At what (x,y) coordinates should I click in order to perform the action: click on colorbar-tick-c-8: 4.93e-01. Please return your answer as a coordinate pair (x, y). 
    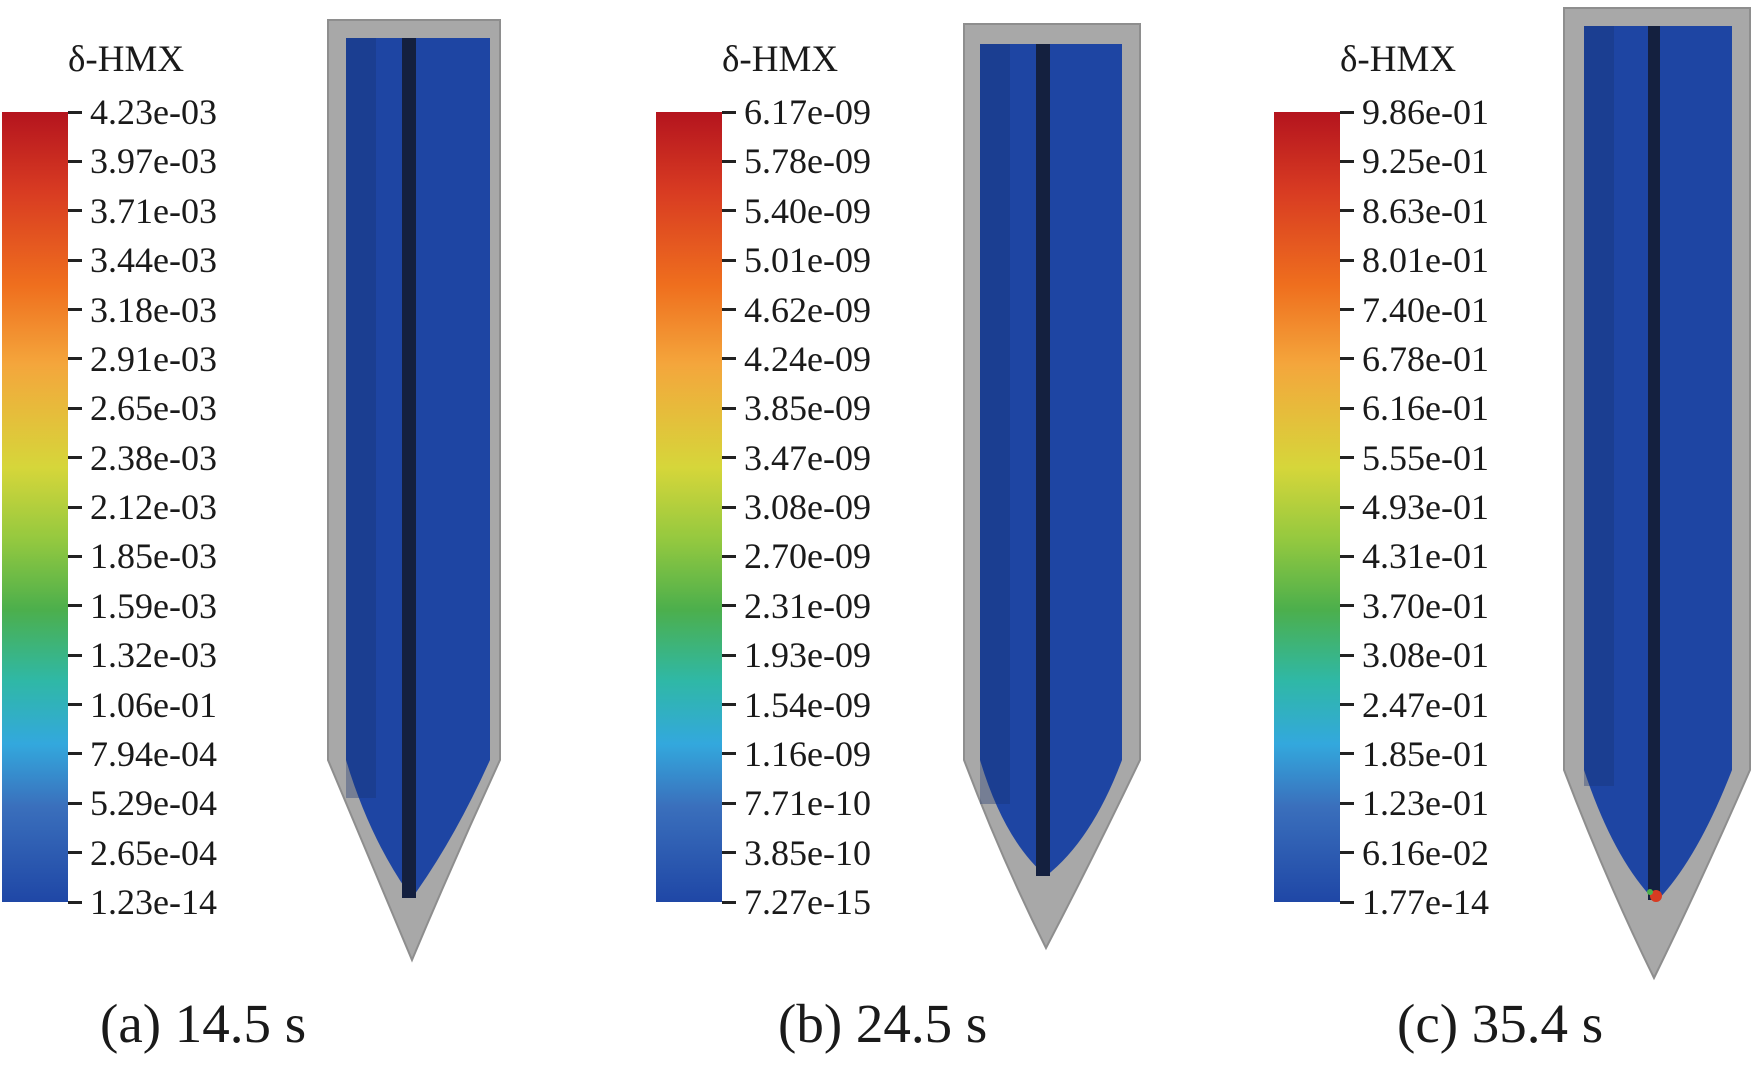
    Looking at the image, I should click on (1414, 507).